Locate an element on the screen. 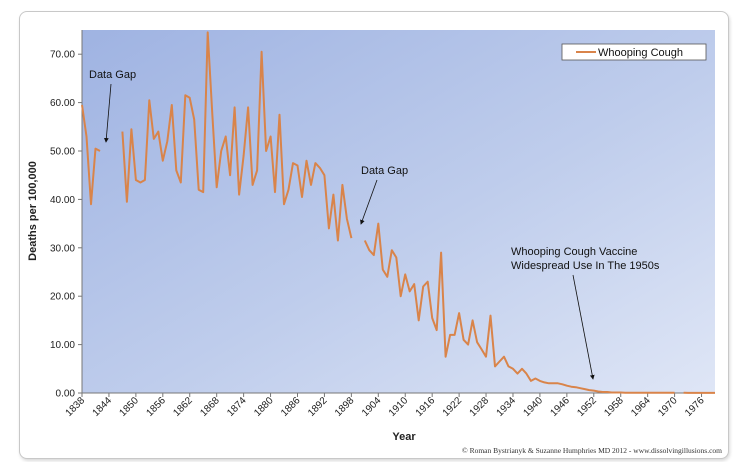  y-tick-label: 40.00 is located at coordinates (62, 200).